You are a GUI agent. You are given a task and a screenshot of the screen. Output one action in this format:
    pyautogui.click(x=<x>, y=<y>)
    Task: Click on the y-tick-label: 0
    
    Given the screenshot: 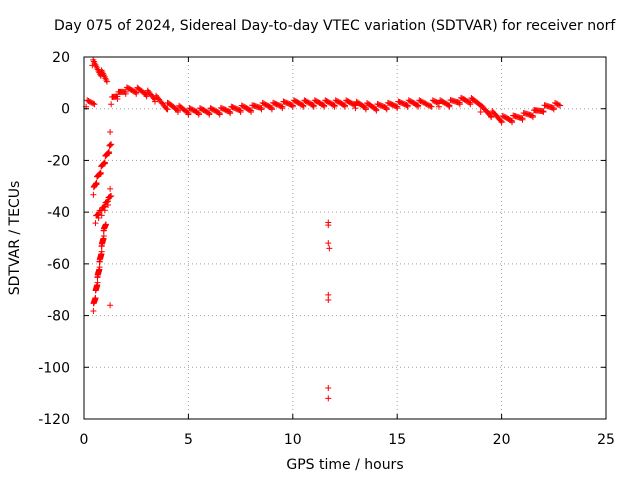 What is the action you would take?
    pyautogui.click(x=65, y=110)
    